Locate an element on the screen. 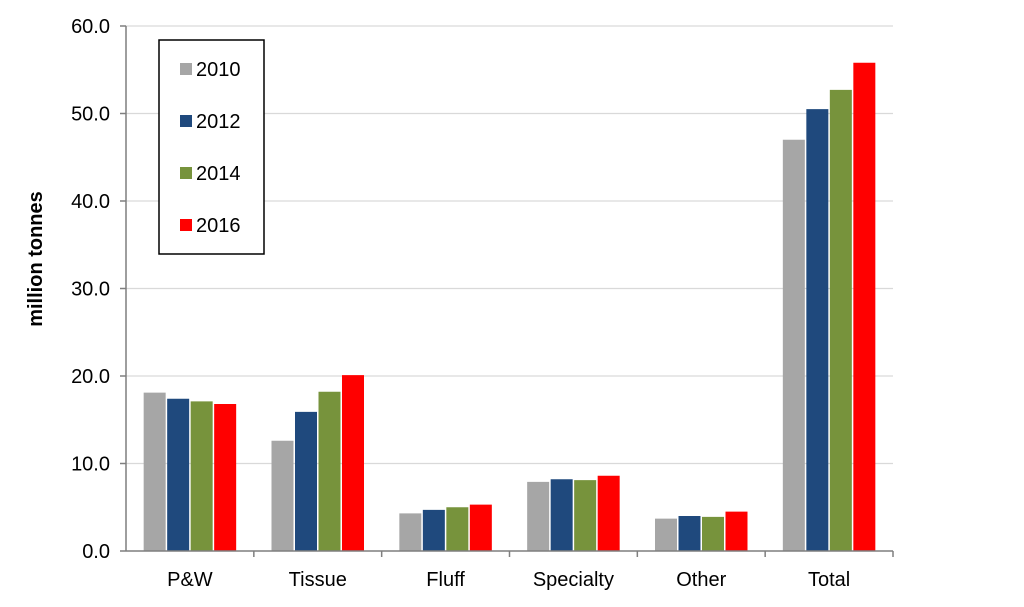 Image resolution: width=1024 pixels, height=607 pixels. y-tick-label: 60.0 is located at coordinates (90, 27).